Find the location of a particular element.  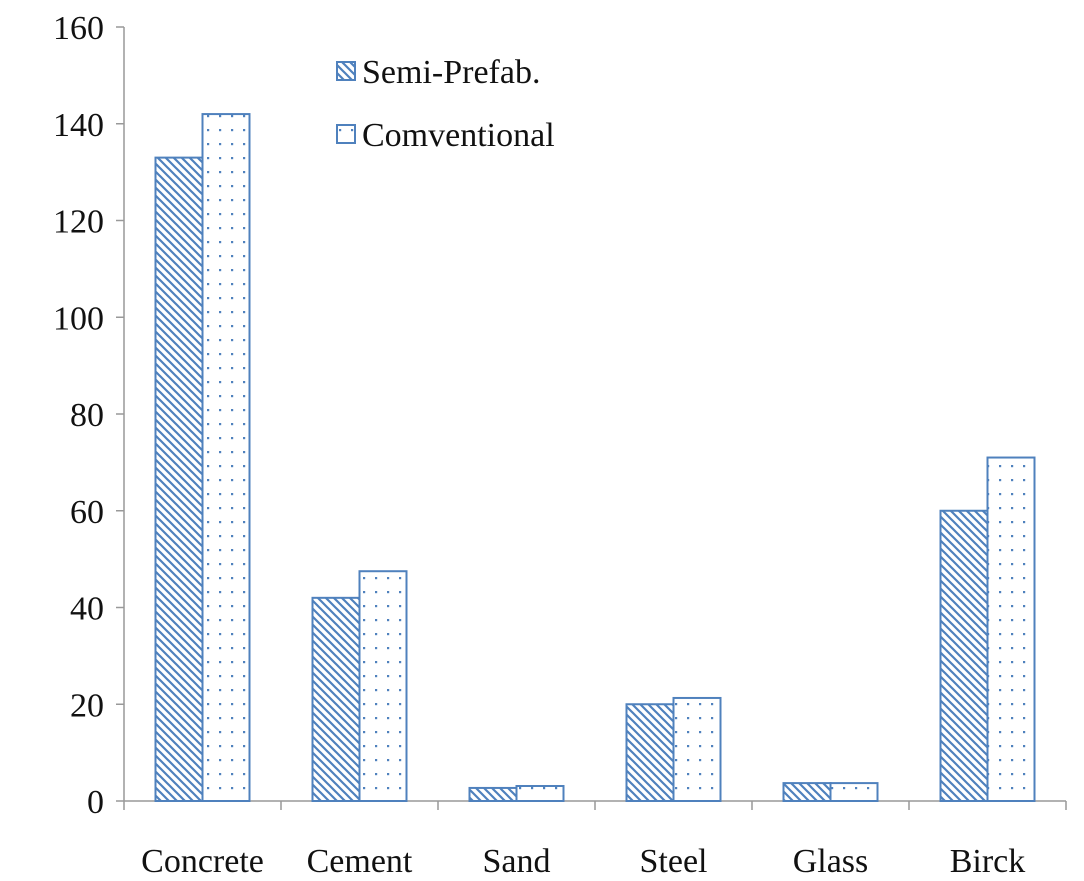

y-tick-label: 60 is located at coordinates (87, 512).